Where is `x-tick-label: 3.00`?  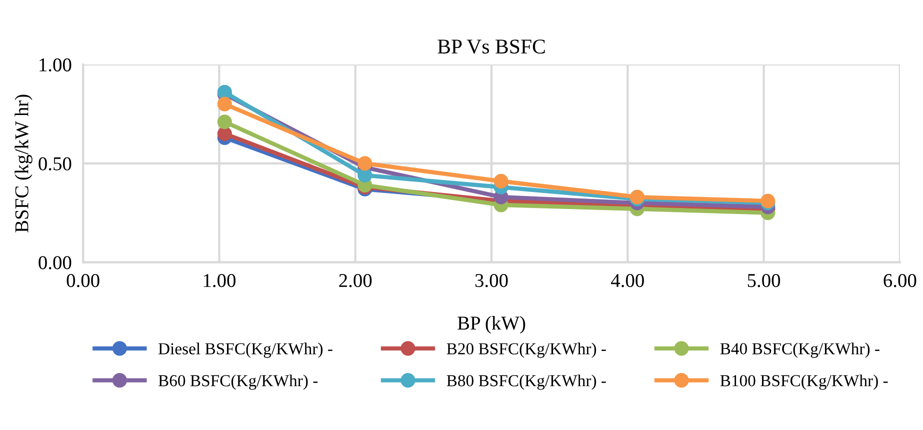
x-tick-label: 3.00 is located at coordinates (491, 281).